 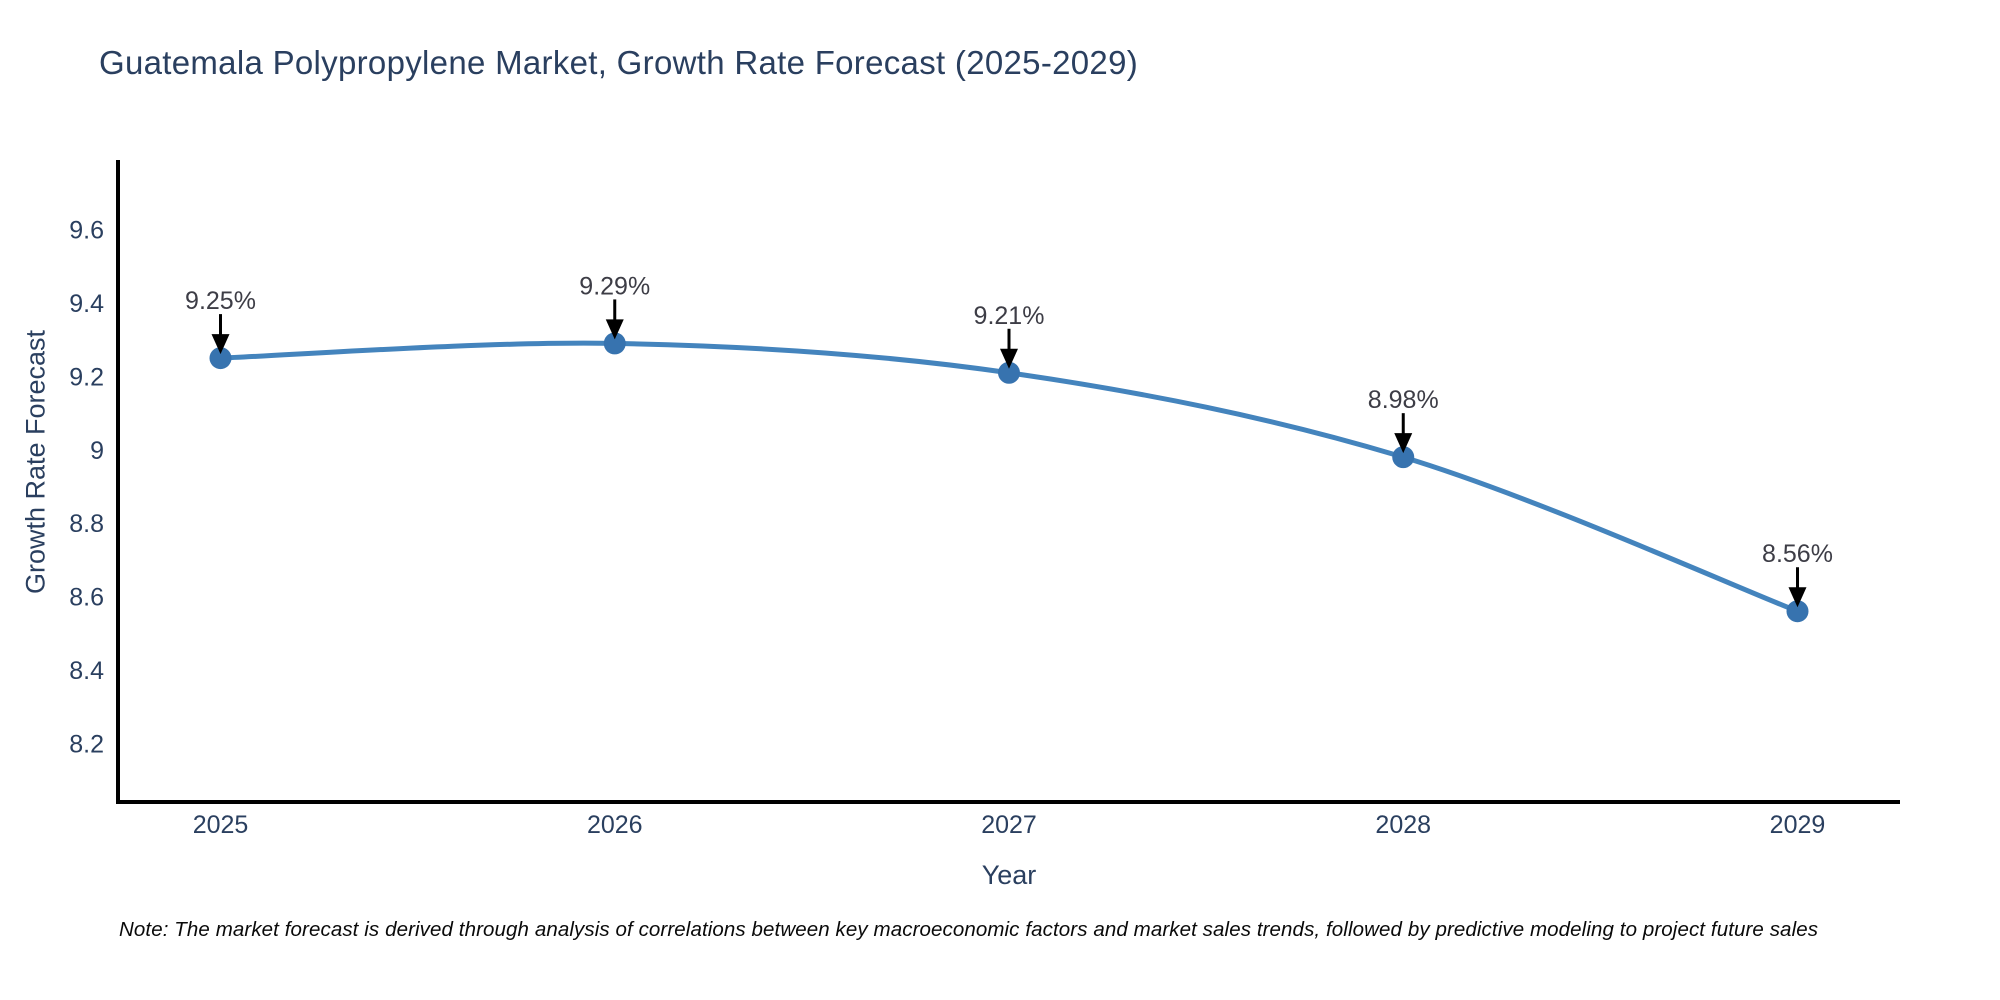 I want to click on x-tick-label: 2028, so click(x=1403, y=825).